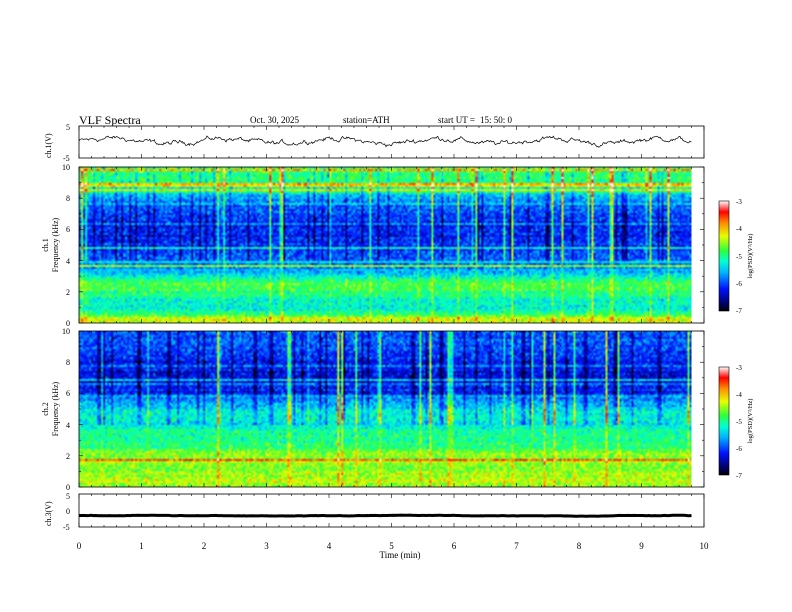 This screenshot has width=792, height=612. What do you see at coordinates (274, 120) in the screenshot?
I see `date-label: Oct. 30, 2025` at bounding box center [274, 120].